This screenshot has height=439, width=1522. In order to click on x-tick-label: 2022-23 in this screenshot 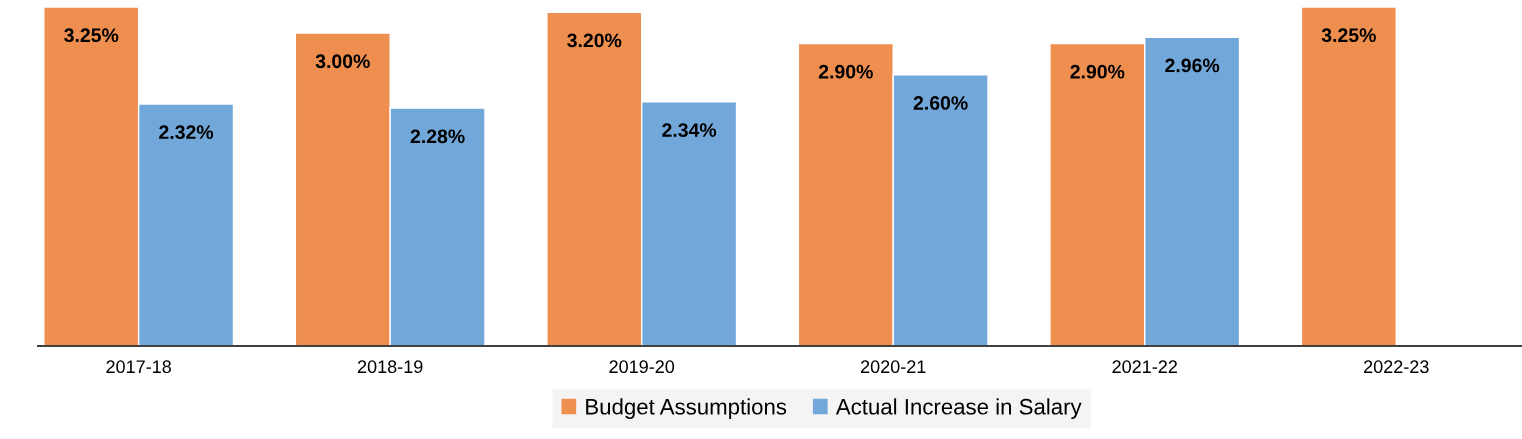, I will do `click(1396, 367)`.